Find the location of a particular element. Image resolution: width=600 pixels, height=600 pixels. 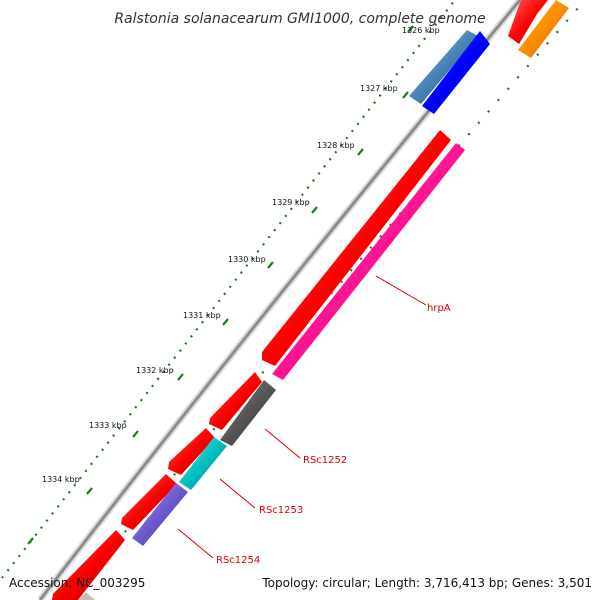

cds-feature-orange is located at coordinates (543, 29).